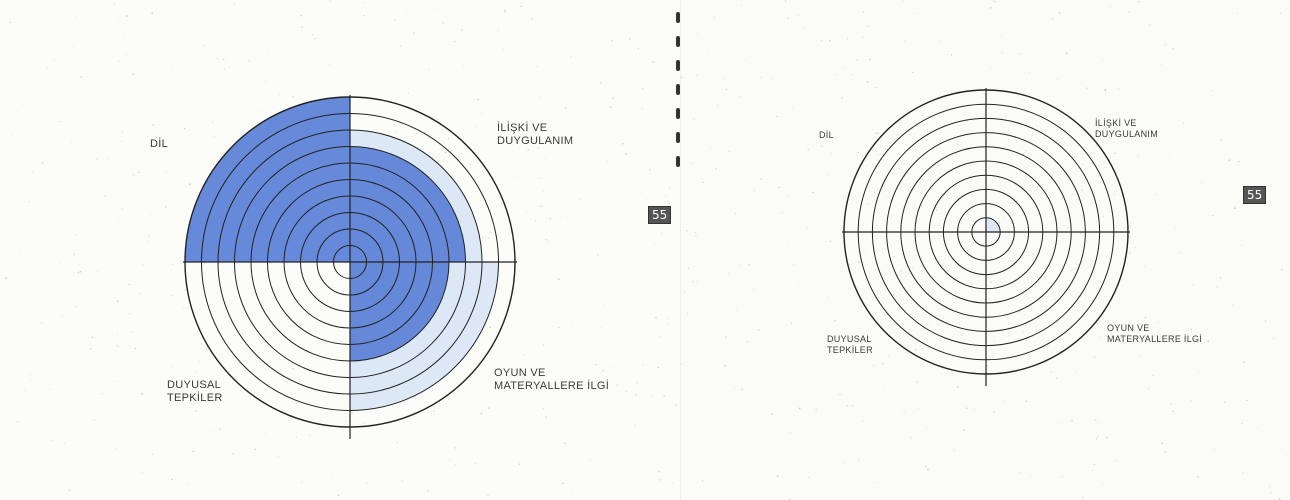 The width and height of the screenshot is (1290, 500). Describe the element at coordinates (267, 179) in the screenshot. I see `shade-top-left-heavy` at that location.